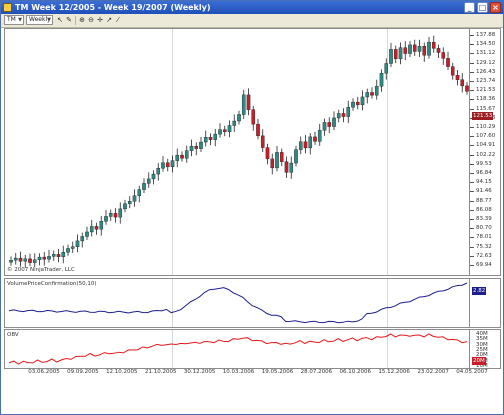  What do you see at coordinates (485, 303) in the screenshot?
I see `vpc-axis: 2.82` at bounding box center [485, 303].